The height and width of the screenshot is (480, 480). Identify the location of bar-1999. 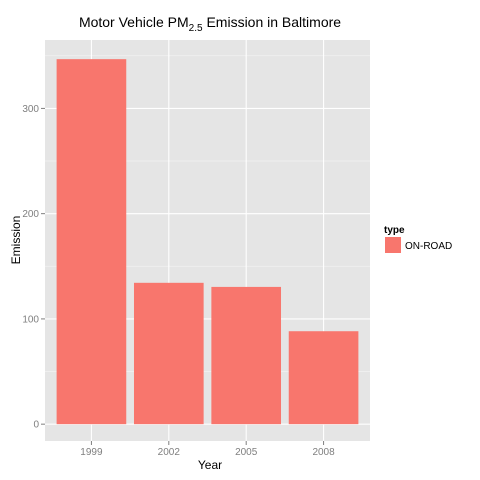
(91, 242).